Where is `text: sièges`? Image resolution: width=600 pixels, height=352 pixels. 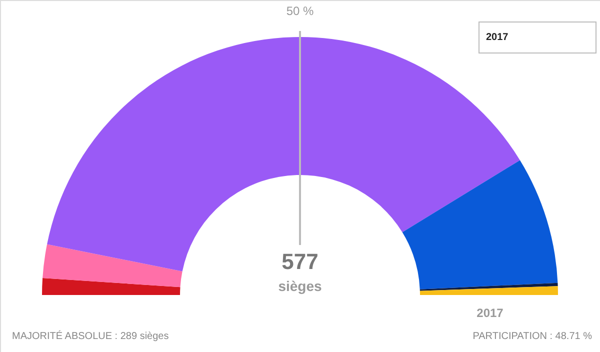 text: sièges is located at coordinates (300, 286).